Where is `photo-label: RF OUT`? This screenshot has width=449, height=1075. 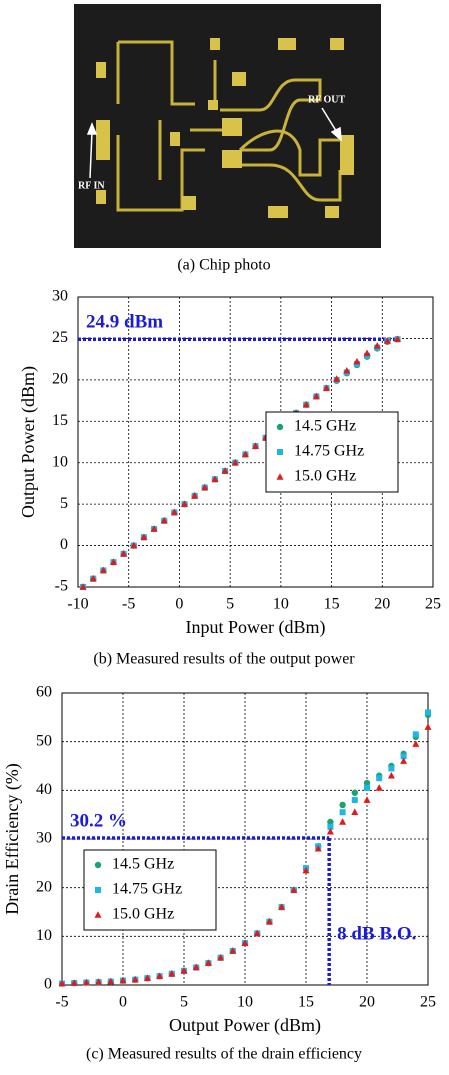 photo-label: RF OUT is located at coordinates (326, 99).